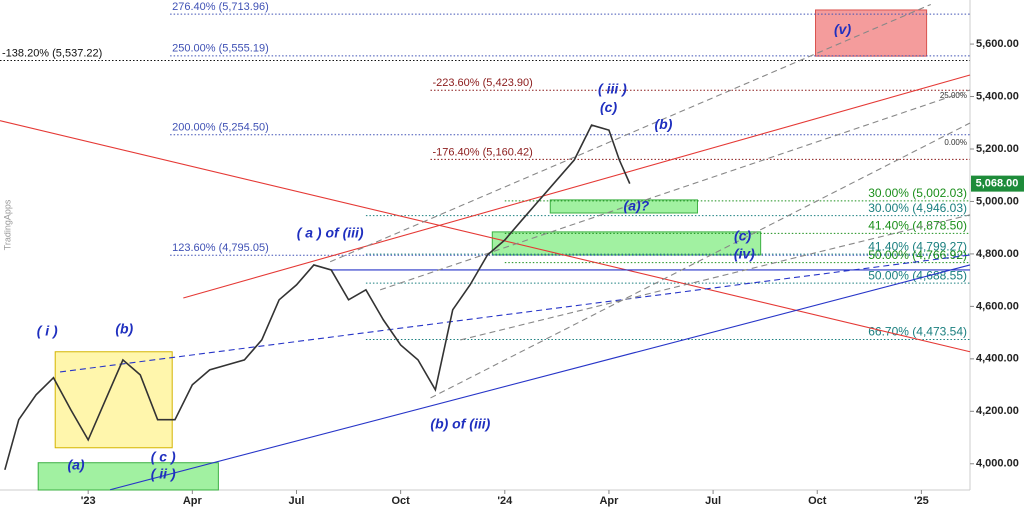 The image size is (1024, 509). I want to click on wave-label: (b) of (iii), so click(460, 423).